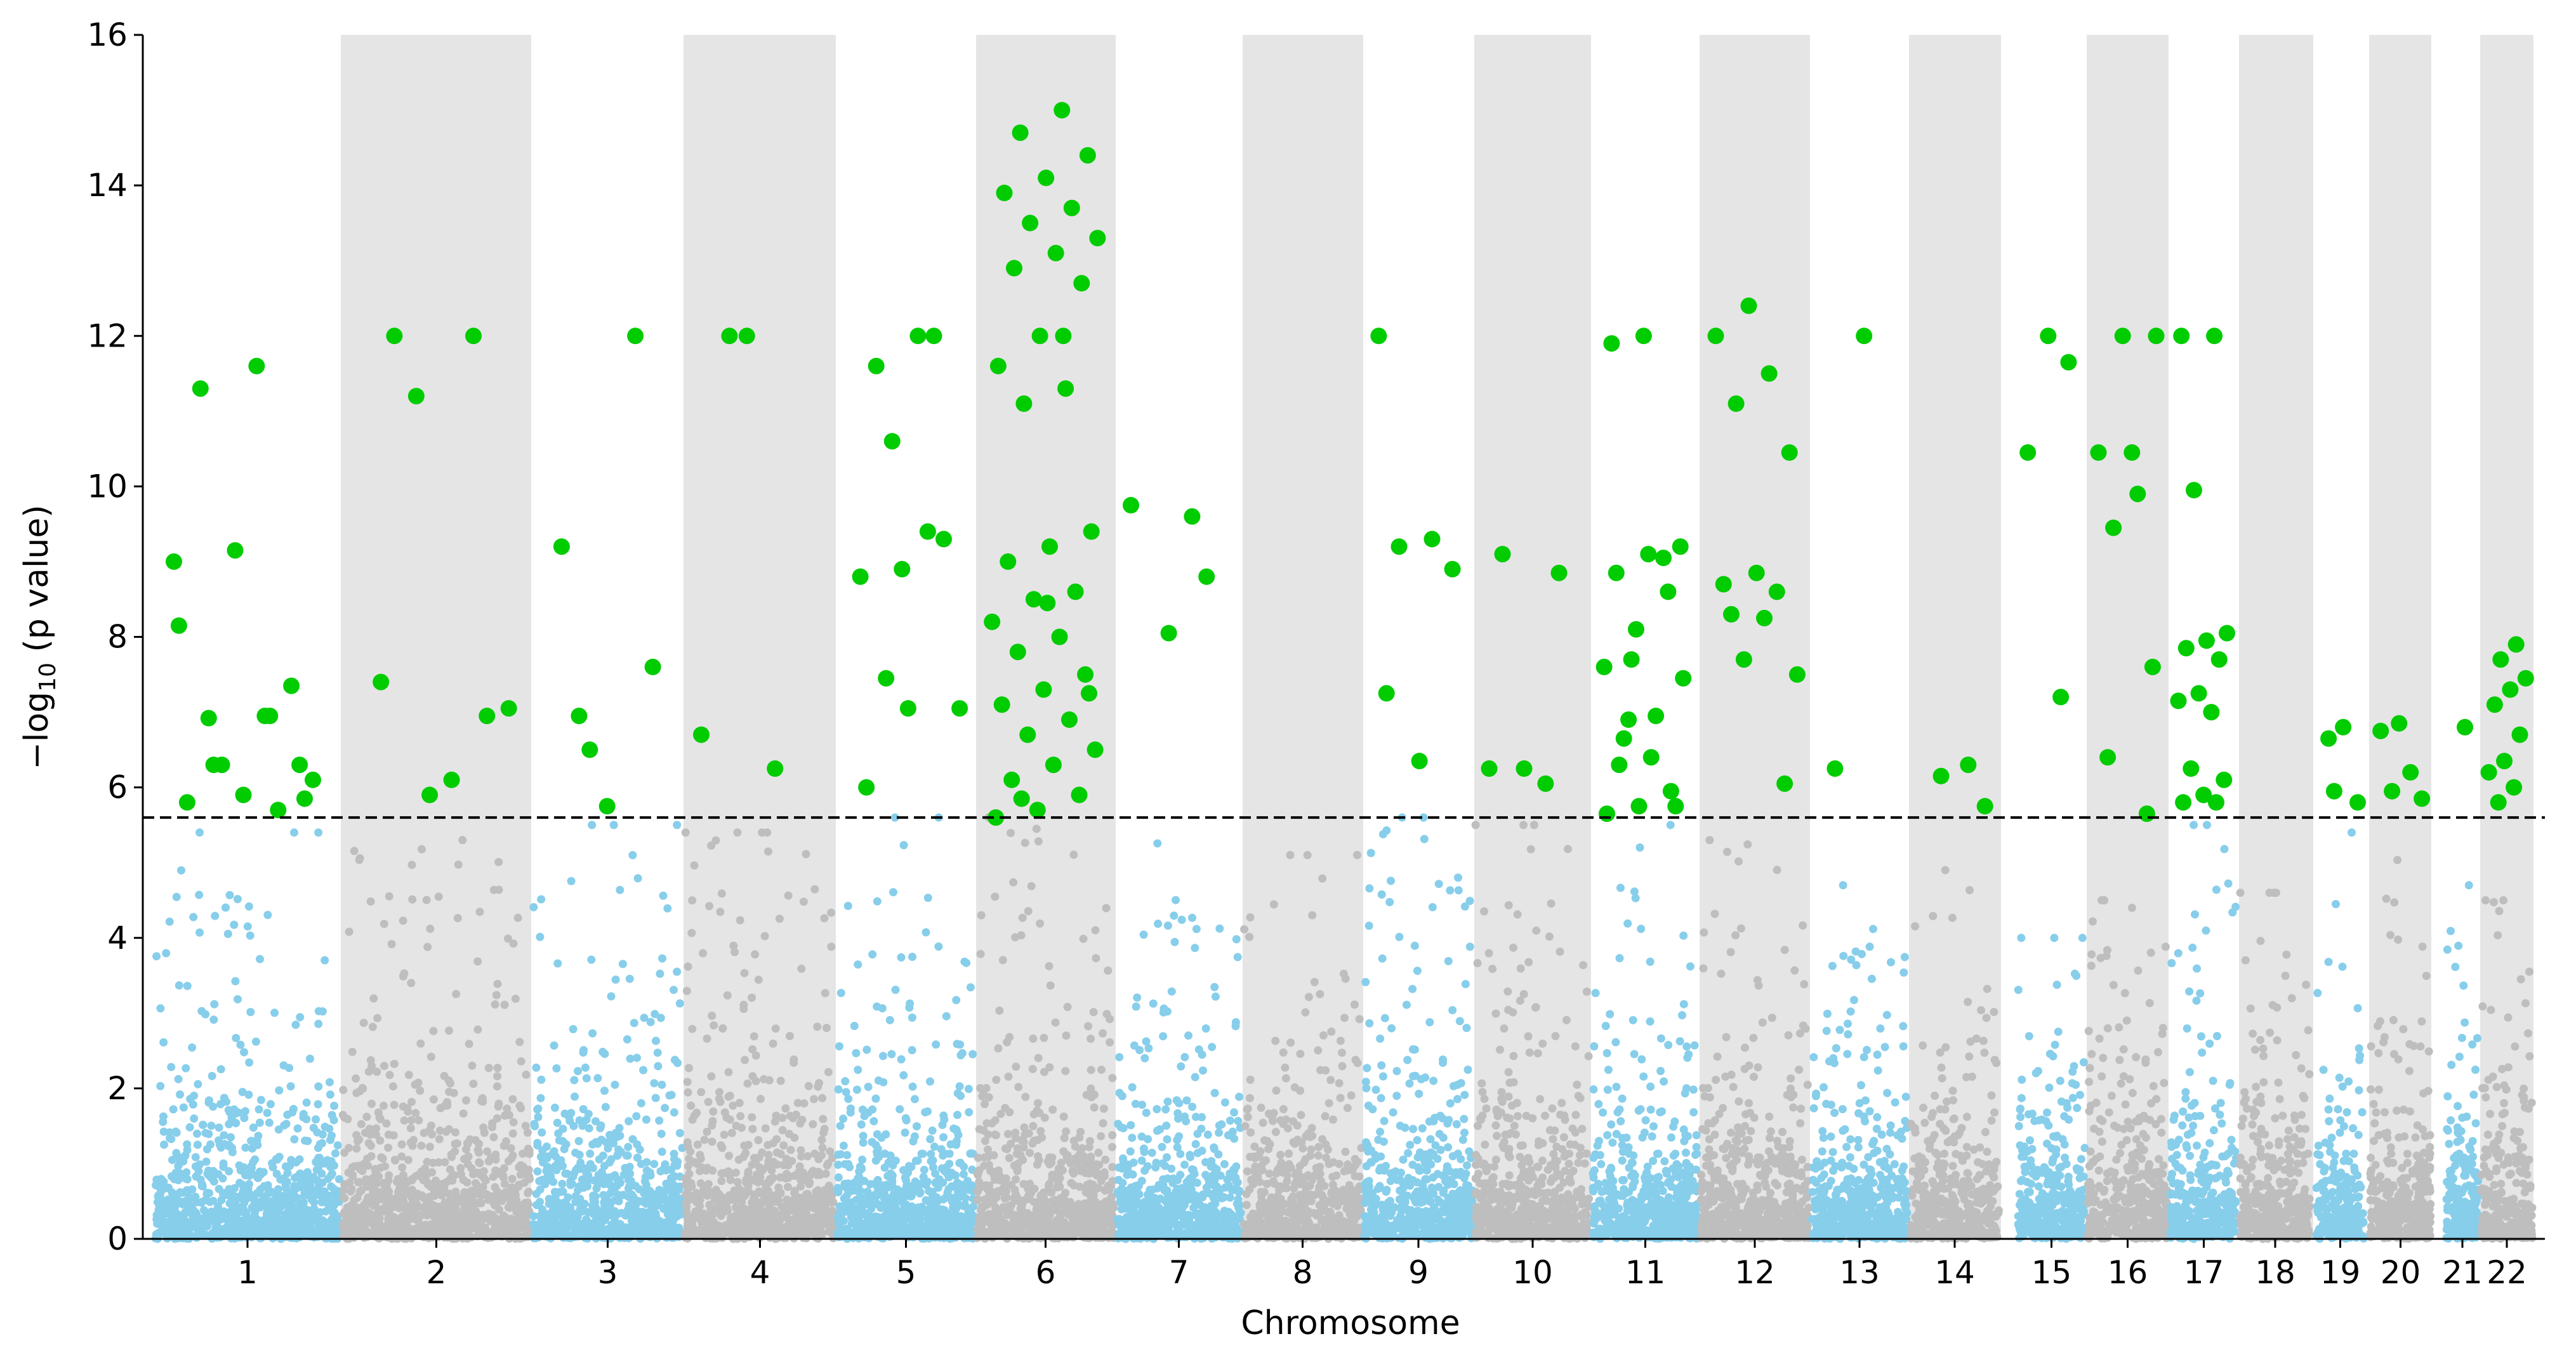 The width and height of the screenshot is (2576, 1362). What do you see at coordinates (2506, 637) in the screenshot?
I see `chromosome-band` at bounding box center [2506, 637].